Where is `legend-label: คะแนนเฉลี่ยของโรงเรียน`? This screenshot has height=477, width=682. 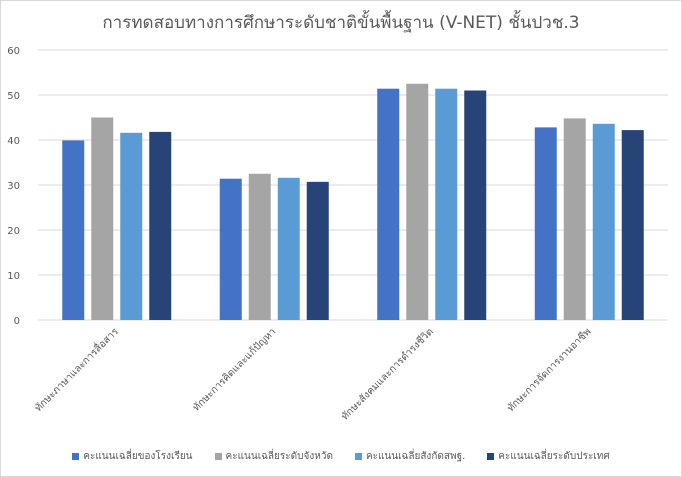
legend-label: คะแนนเฉลี่ยของโรงเรียน is located at coordinates (138, 456).